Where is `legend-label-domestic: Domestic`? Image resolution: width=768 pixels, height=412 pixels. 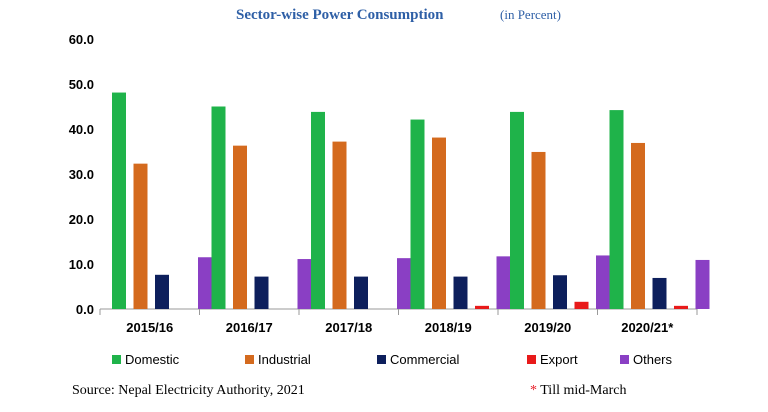 legend-label-domestic: Domestic is located at coordinates (152, 359).